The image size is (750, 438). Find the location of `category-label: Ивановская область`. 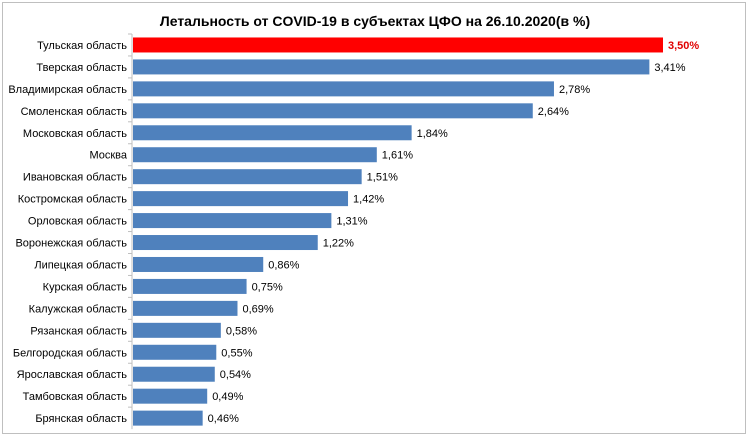

category-label: Ивановская область is located at coordinates (75, 178).